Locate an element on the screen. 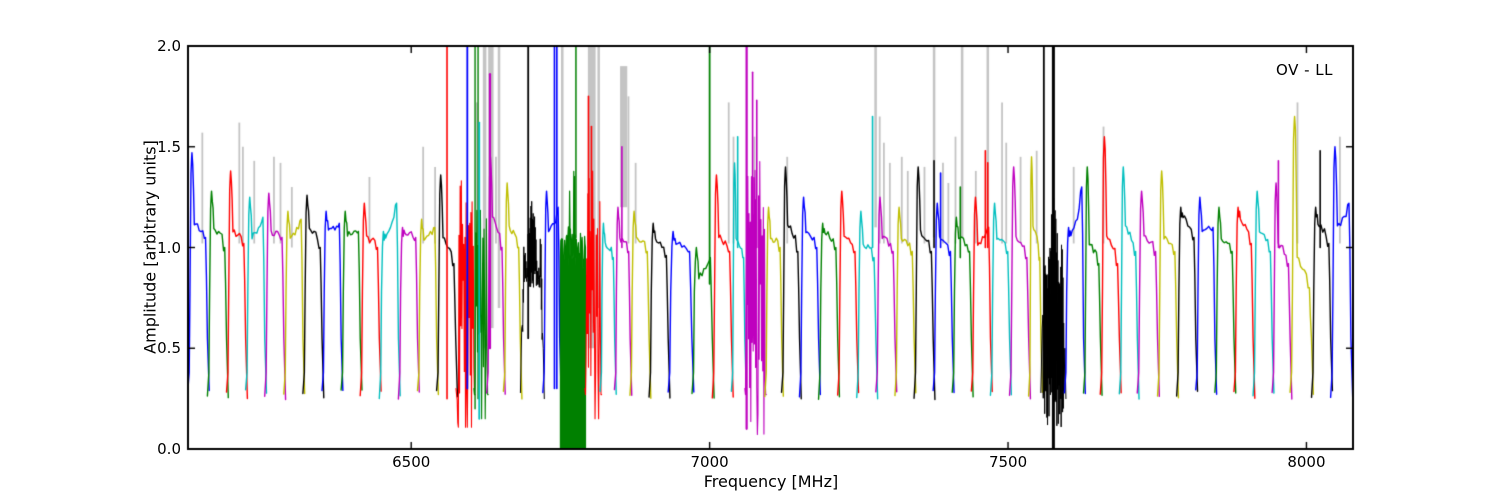  x-tick-label: 8000 is located at coordinates (1306, 462).